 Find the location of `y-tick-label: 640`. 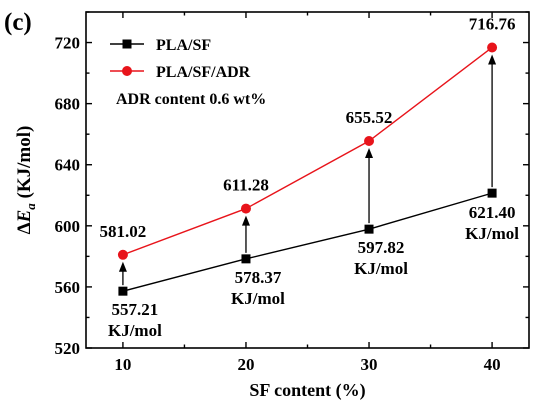

y-tick-label: 640 is located at coordinates (68, 165).